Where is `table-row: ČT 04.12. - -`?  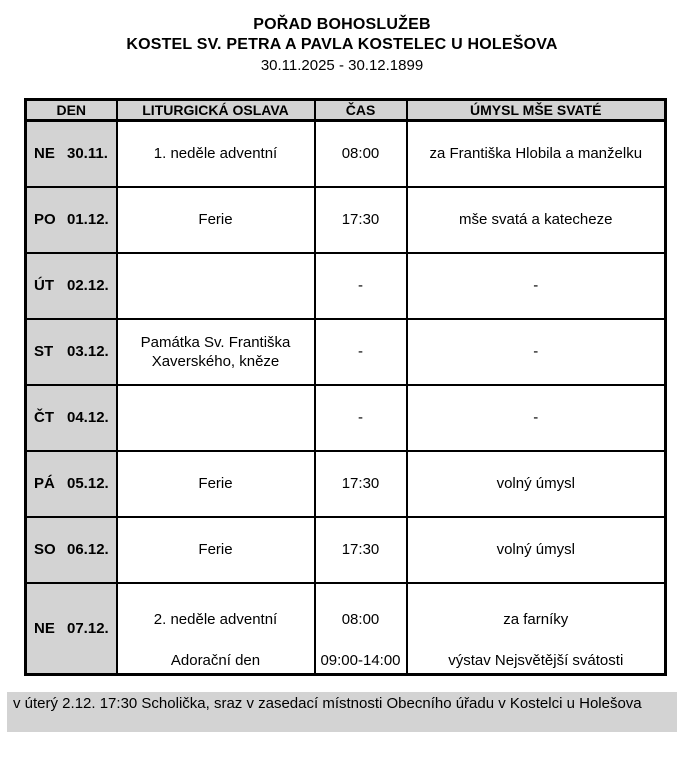 table-row: ČT 04.12. - - is located at coordinates (345, 417).